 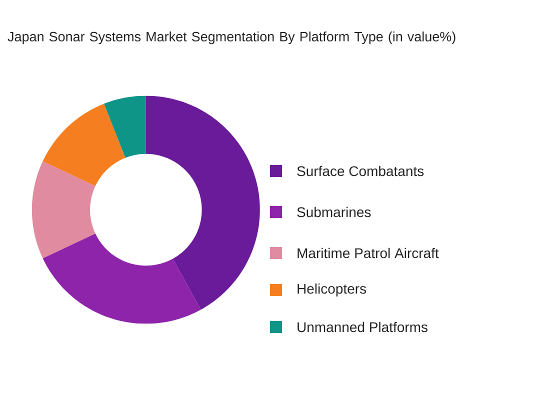 I want to click on legend-label: Surface Combatants, so click(x=360, y=171).